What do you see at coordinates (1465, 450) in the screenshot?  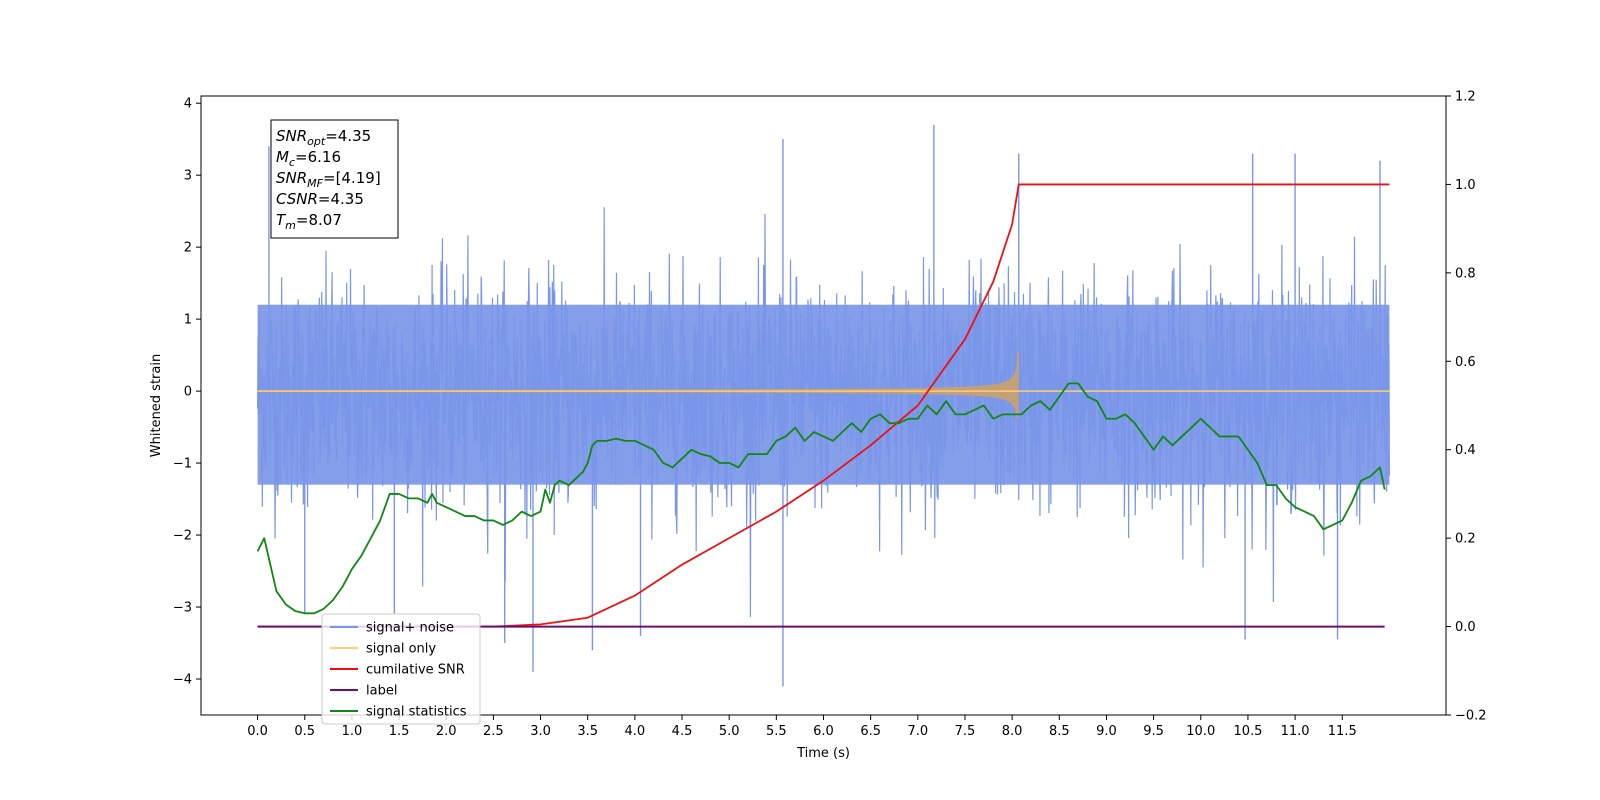 I see `y-right-tick-label: 0.4` at bounding box center [1465, 450].